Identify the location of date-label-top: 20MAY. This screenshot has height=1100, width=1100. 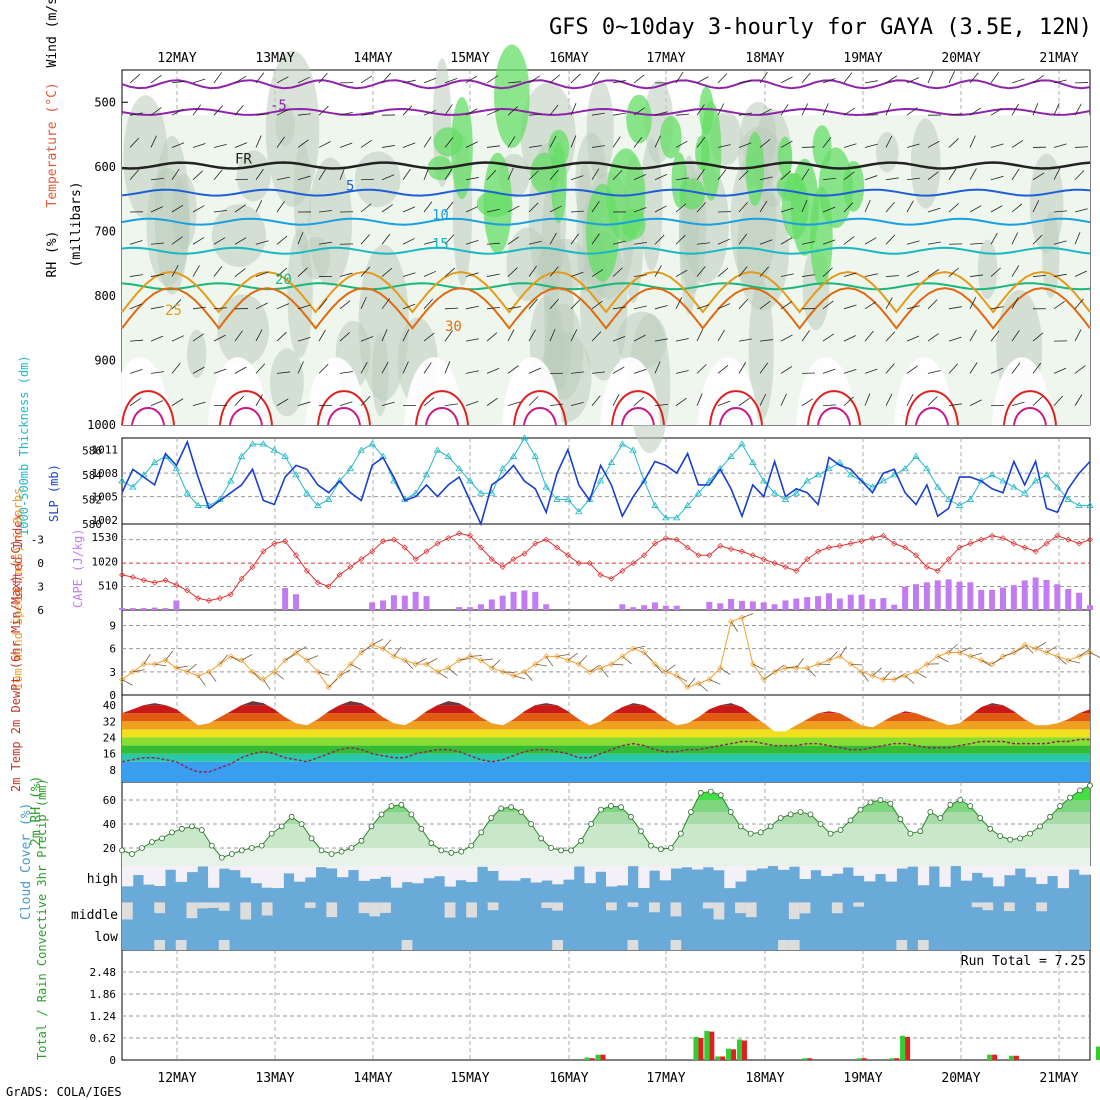
(960, 58).